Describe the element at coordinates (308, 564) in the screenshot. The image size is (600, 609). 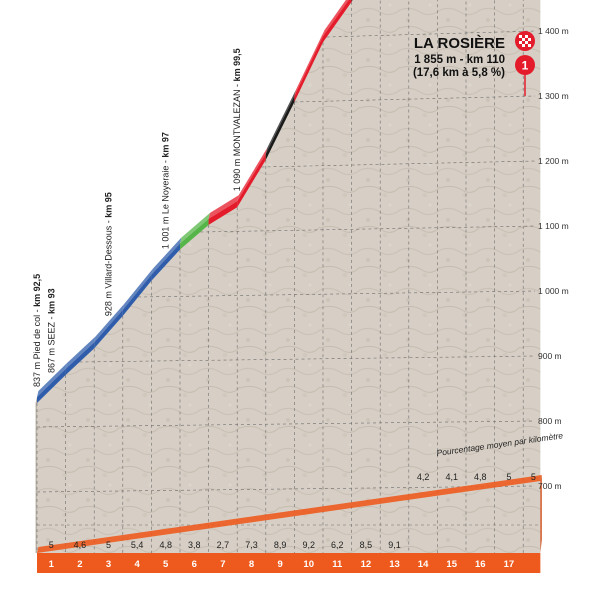
I see `km-label: 10` at that location.